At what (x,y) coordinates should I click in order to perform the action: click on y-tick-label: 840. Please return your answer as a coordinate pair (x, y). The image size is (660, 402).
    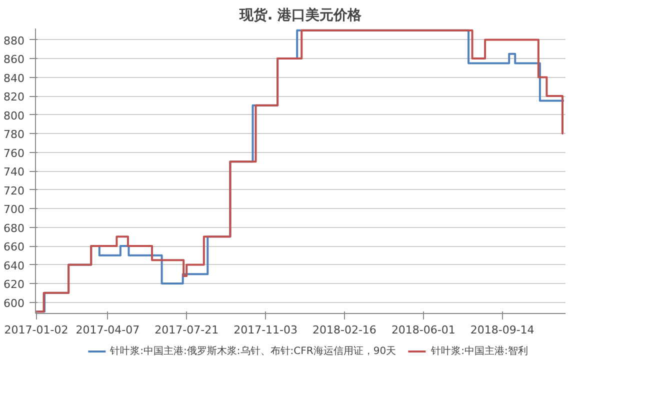
    Looking at the image, I should click on (14, 78).